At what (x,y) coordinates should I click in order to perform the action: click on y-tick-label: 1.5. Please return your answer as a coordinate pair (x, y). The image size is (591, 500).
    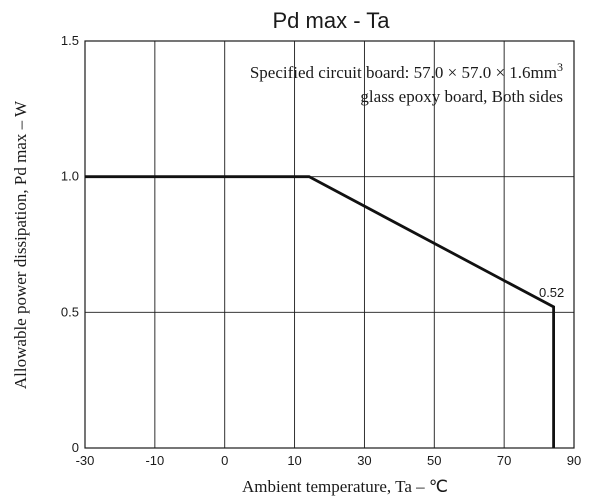
    Looking at the image, I should click on (70, 40).